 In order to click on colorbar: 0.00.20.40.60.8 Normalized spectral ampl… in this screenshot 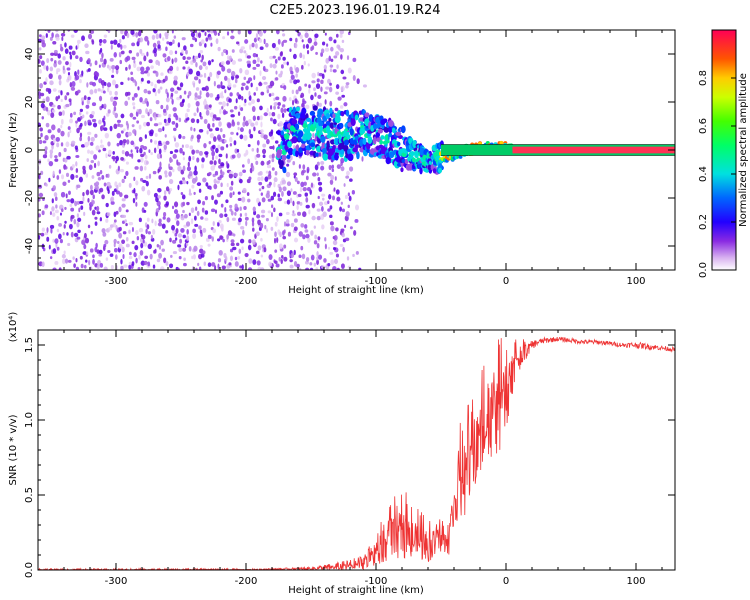, I will do `click(723, 153)`.